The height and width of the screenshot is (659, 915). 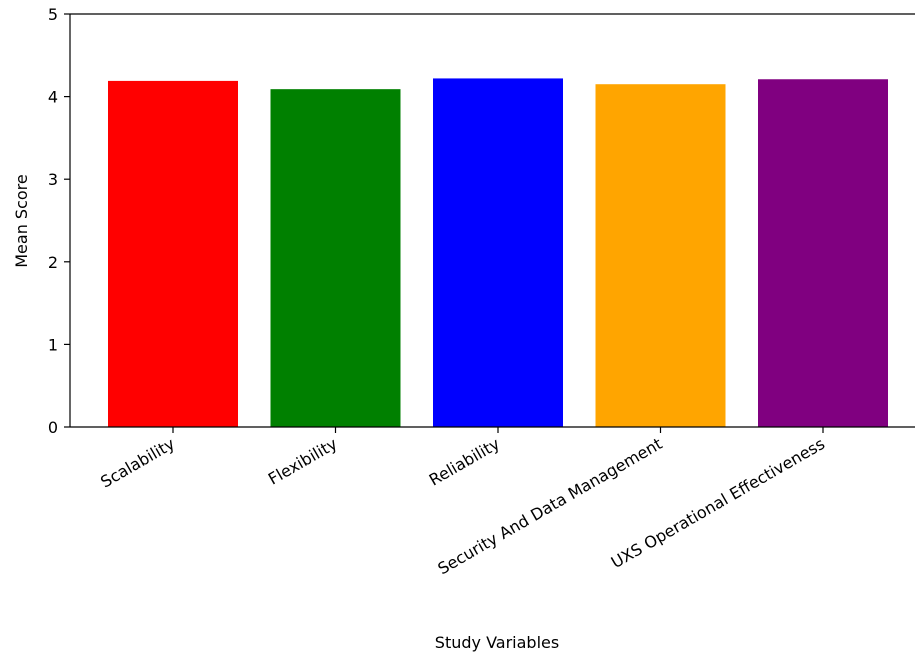 What do you see at coordinates (53, 179) in the screenshot?
I see `y-tick-label: 3` at bounding box center [53, 179].